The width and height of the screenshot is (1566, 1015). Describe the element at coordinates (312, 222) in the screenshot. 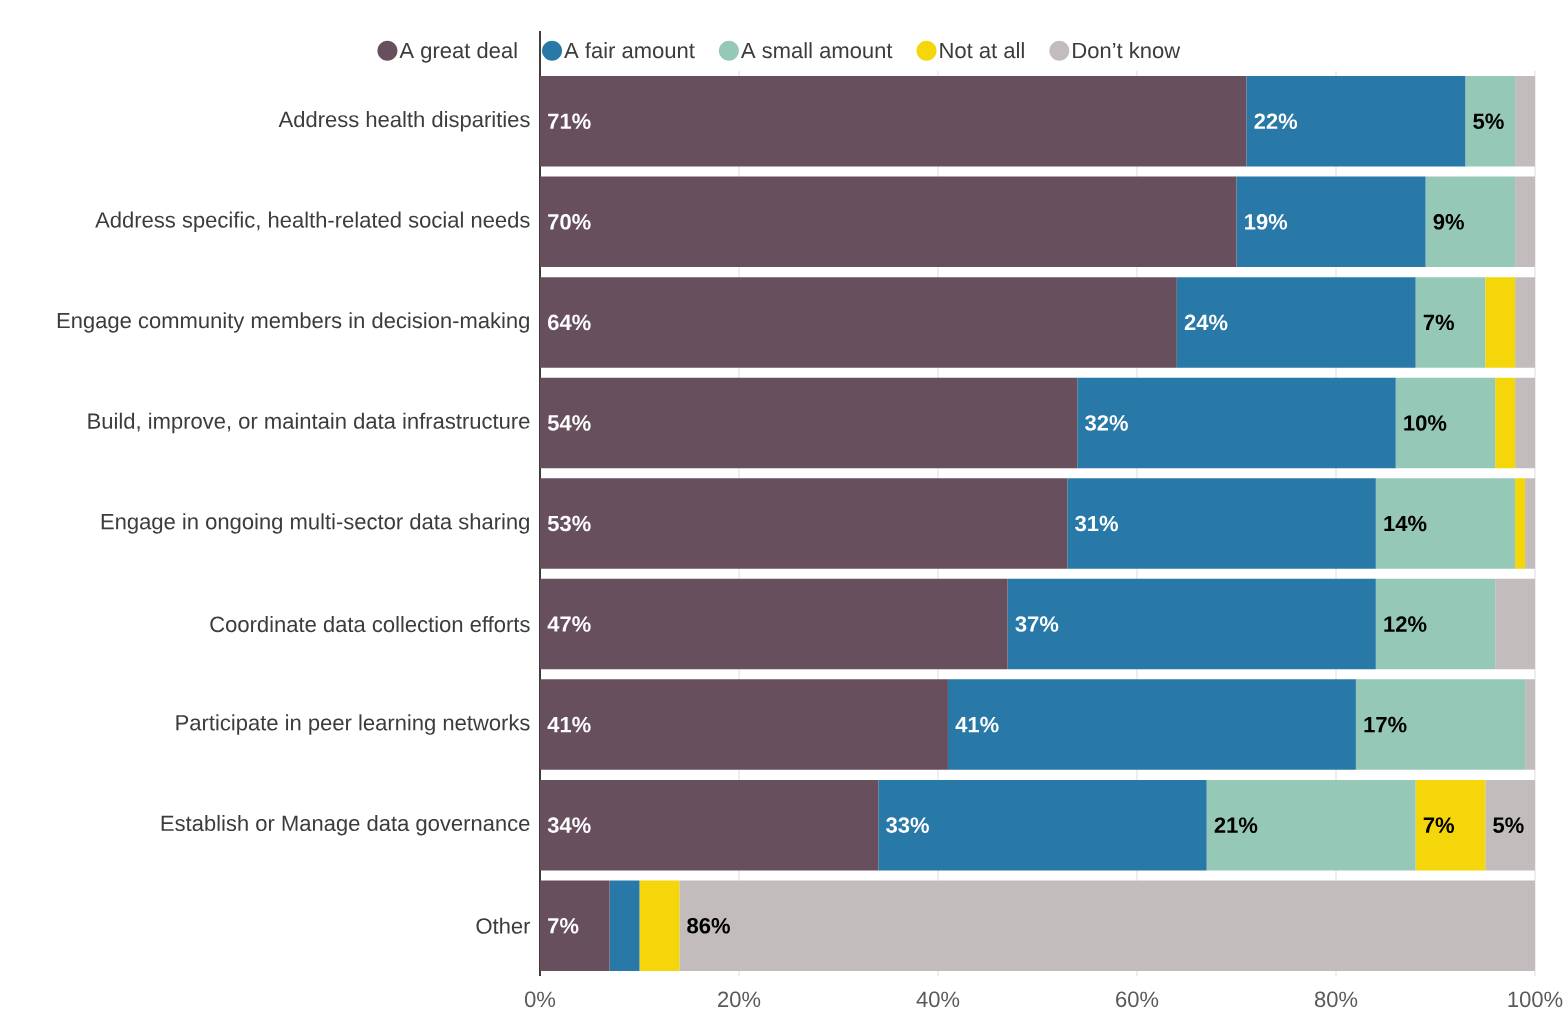

I see `y-tick-label: Address specific, health-related social needs` at that location.